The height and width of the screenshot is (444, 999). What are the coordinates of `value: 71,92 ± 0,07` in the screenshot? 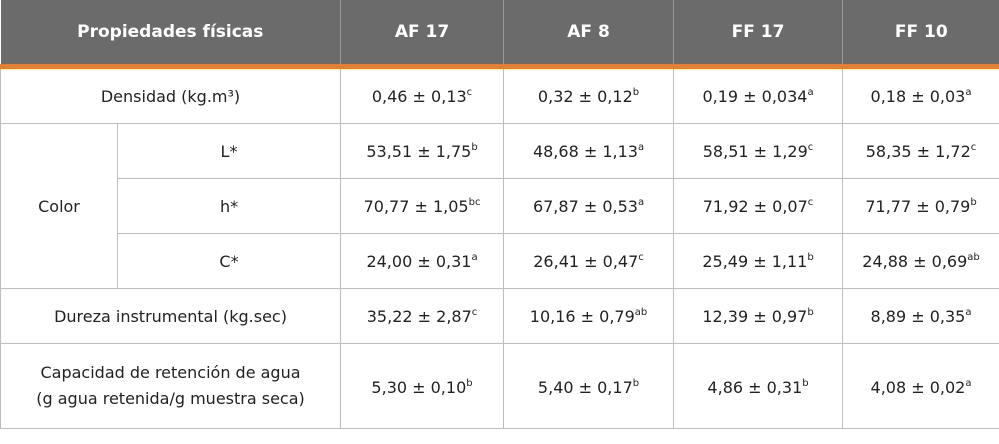 It's located at (755, 206).